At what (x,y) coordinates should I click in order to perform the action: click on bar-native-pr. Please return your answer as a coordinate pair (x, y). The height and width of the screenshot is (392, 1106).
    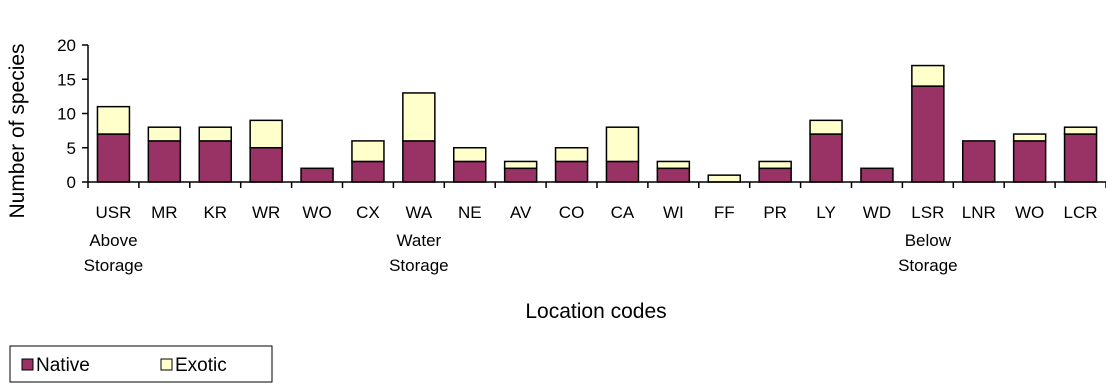
    Looking at the image, I should click on (775, 175).